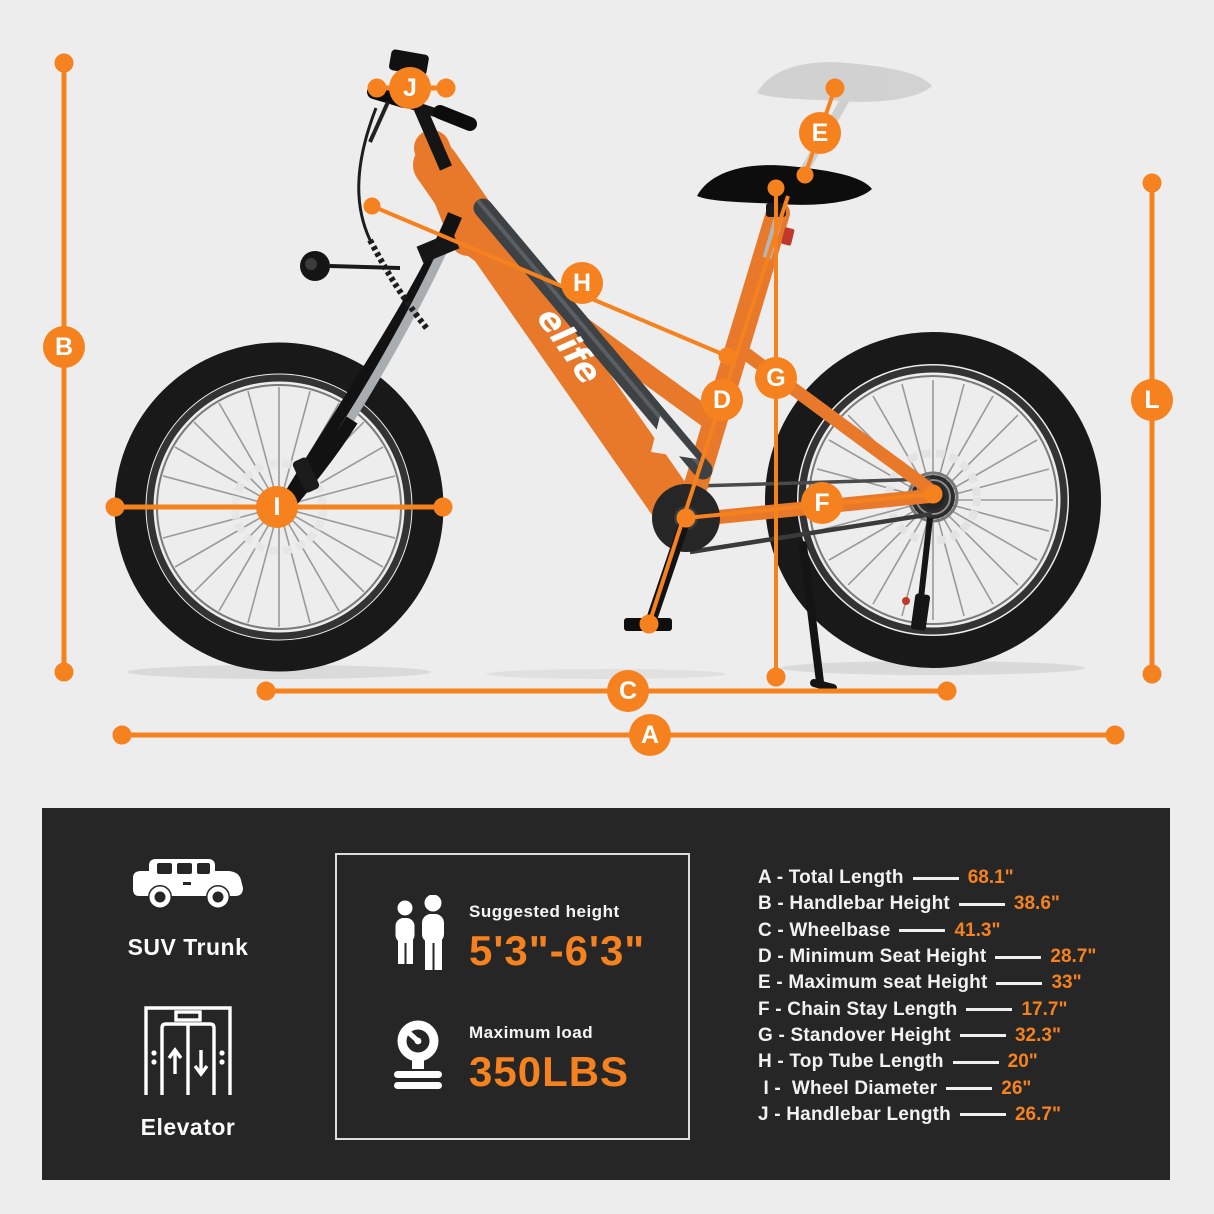 The image size is (1214, 1214). I want to click on down-tube, so click(557, 338).